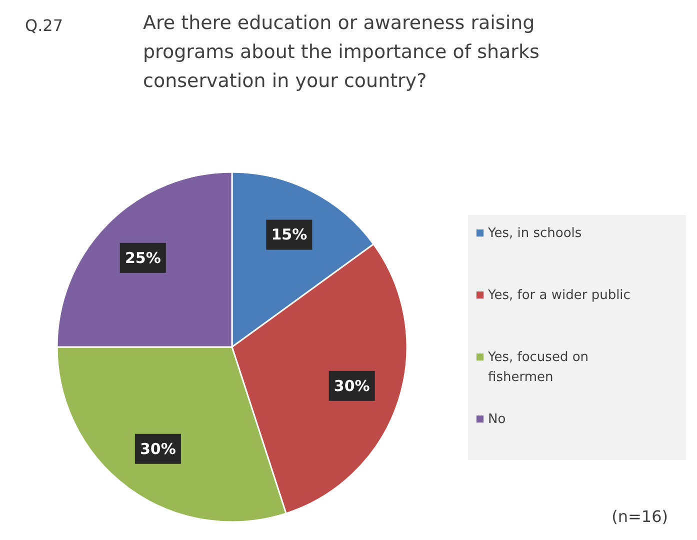 The height and width of the screenshot is (540, 697). What do you see at coordinates (289, 235) in the screenshot?
I see `data-label: 15%` at bounding box center [289, 235].